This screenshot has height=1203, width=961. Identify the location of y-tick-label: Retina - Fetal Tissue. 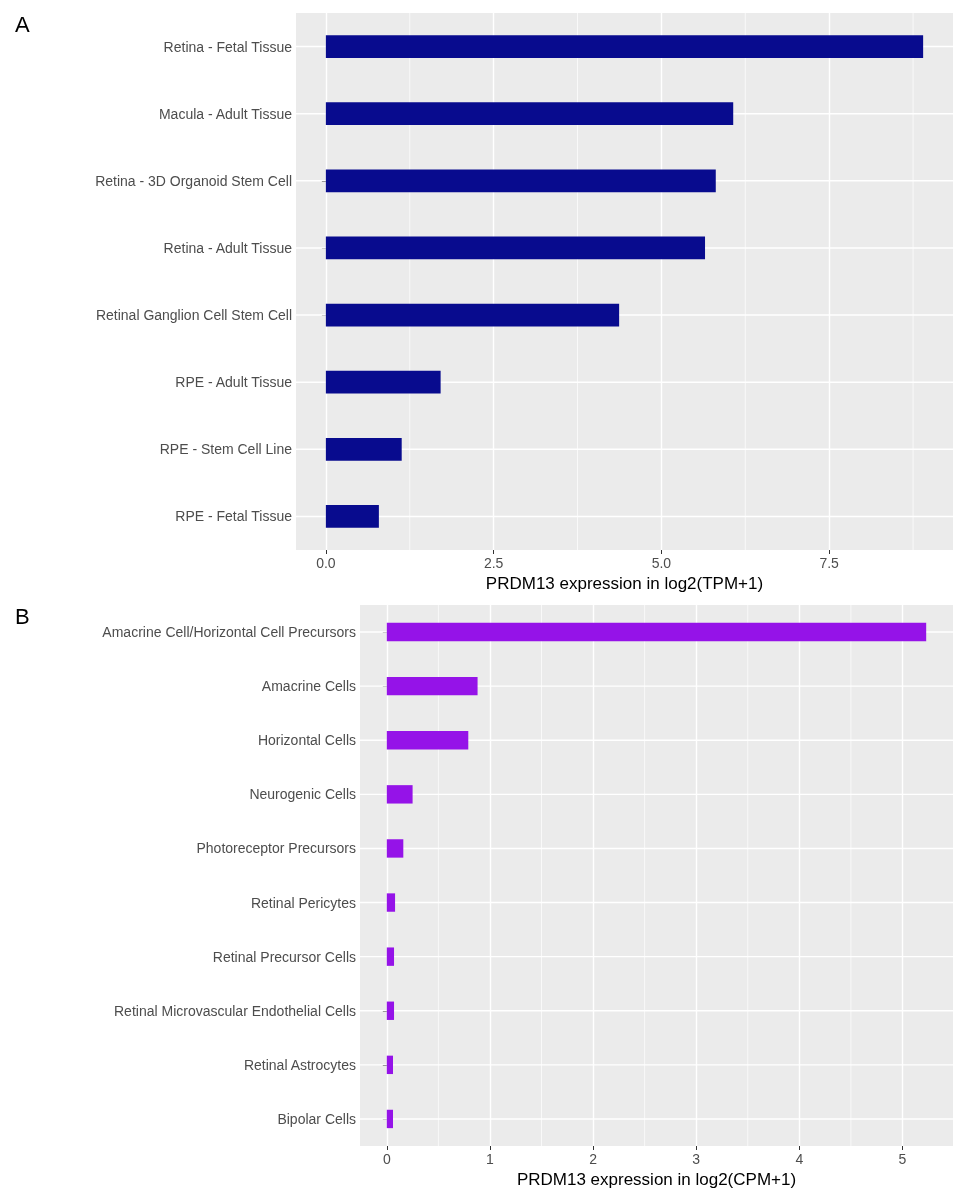
(228, 46).